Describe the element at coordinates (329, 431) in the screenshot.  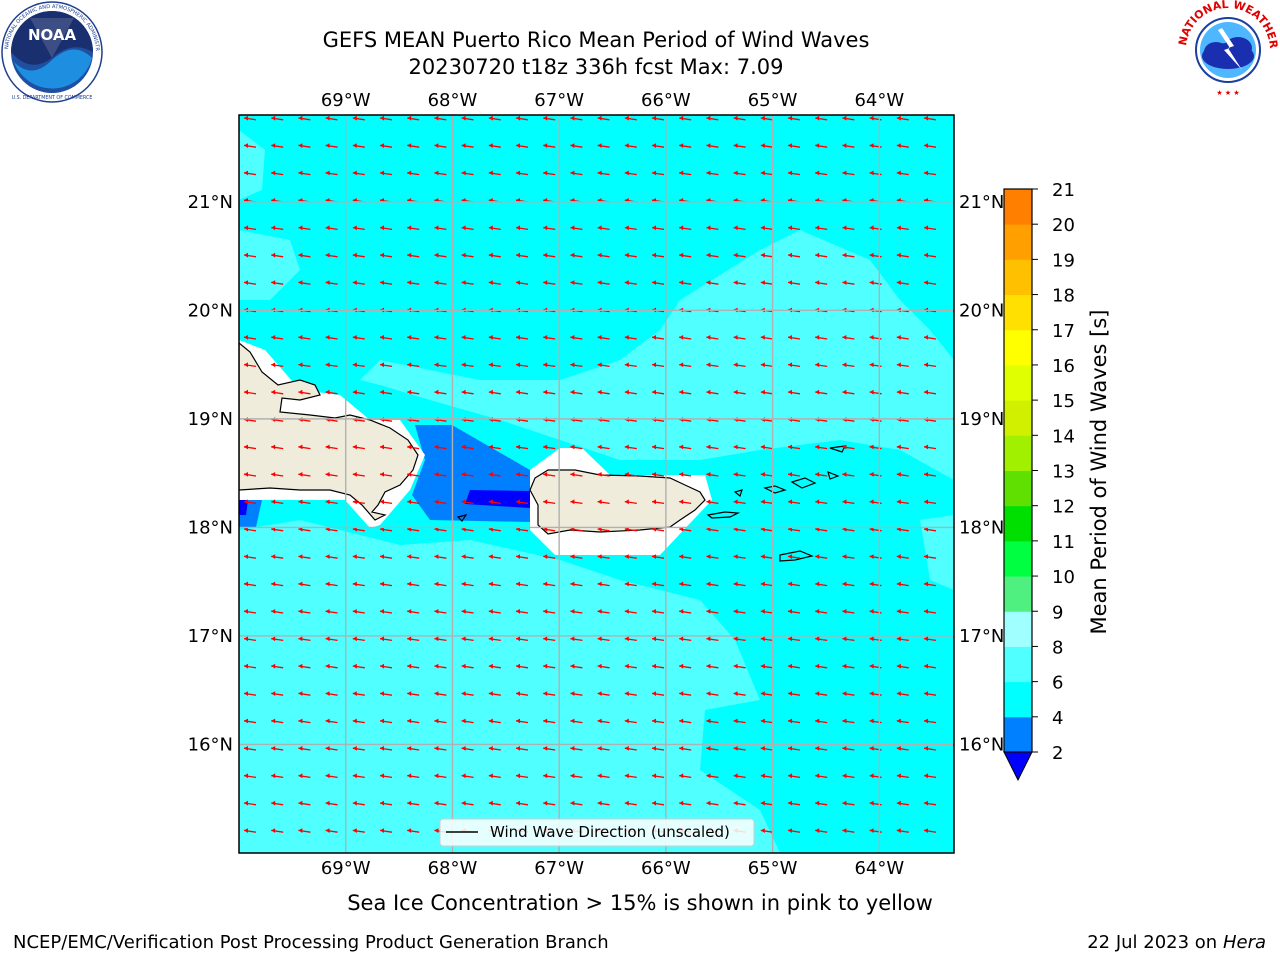
I see `land-hispaniola` at that location.